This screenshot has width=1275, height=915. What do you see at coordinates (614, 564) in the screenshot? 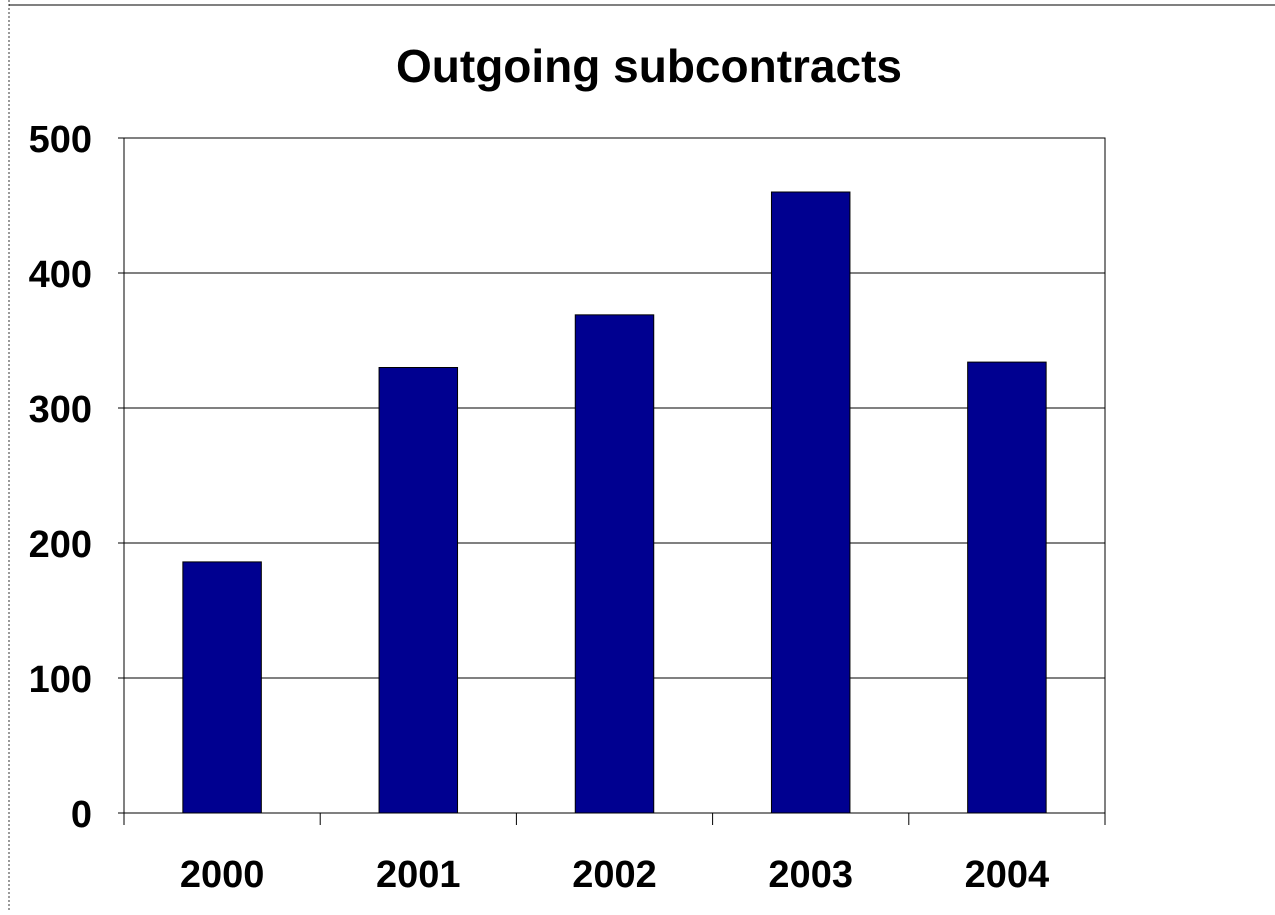
I see `bar-2002` at bounding box center [614, 564].